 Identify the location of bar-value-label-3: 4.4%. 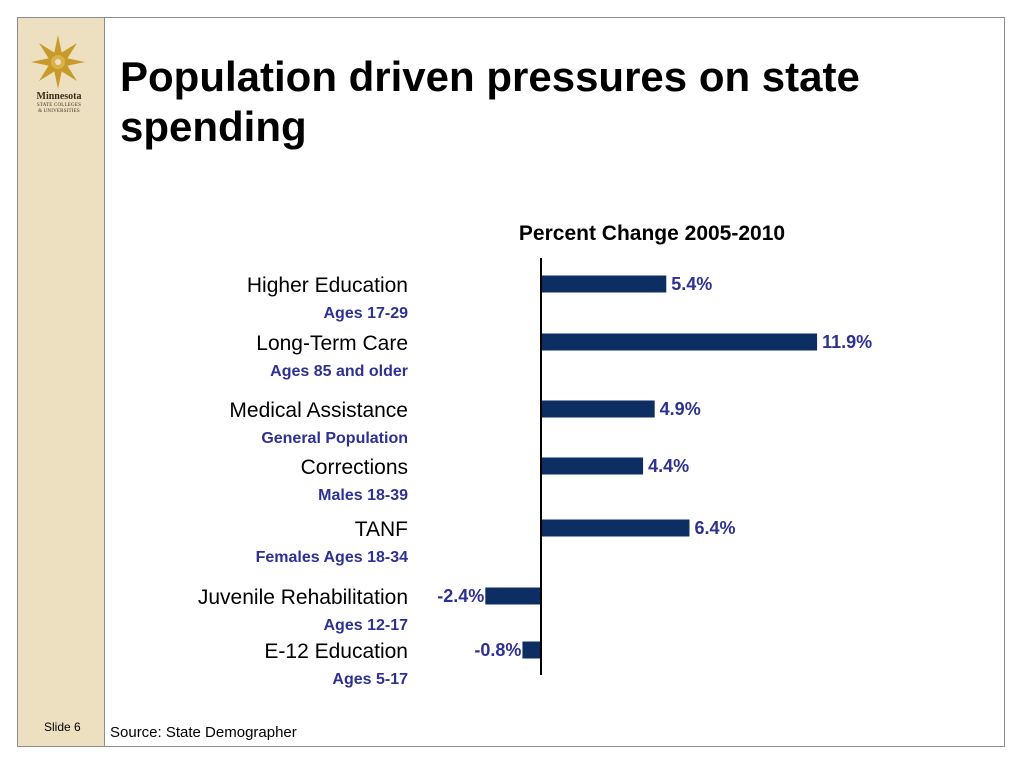
(668, 466).